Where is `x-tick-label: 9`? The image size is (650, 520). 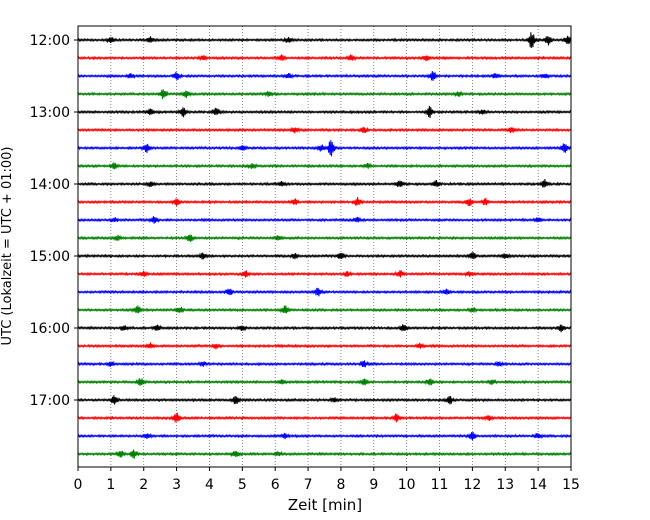
x-tick-label: 9 is located at coordinates (373, 485).